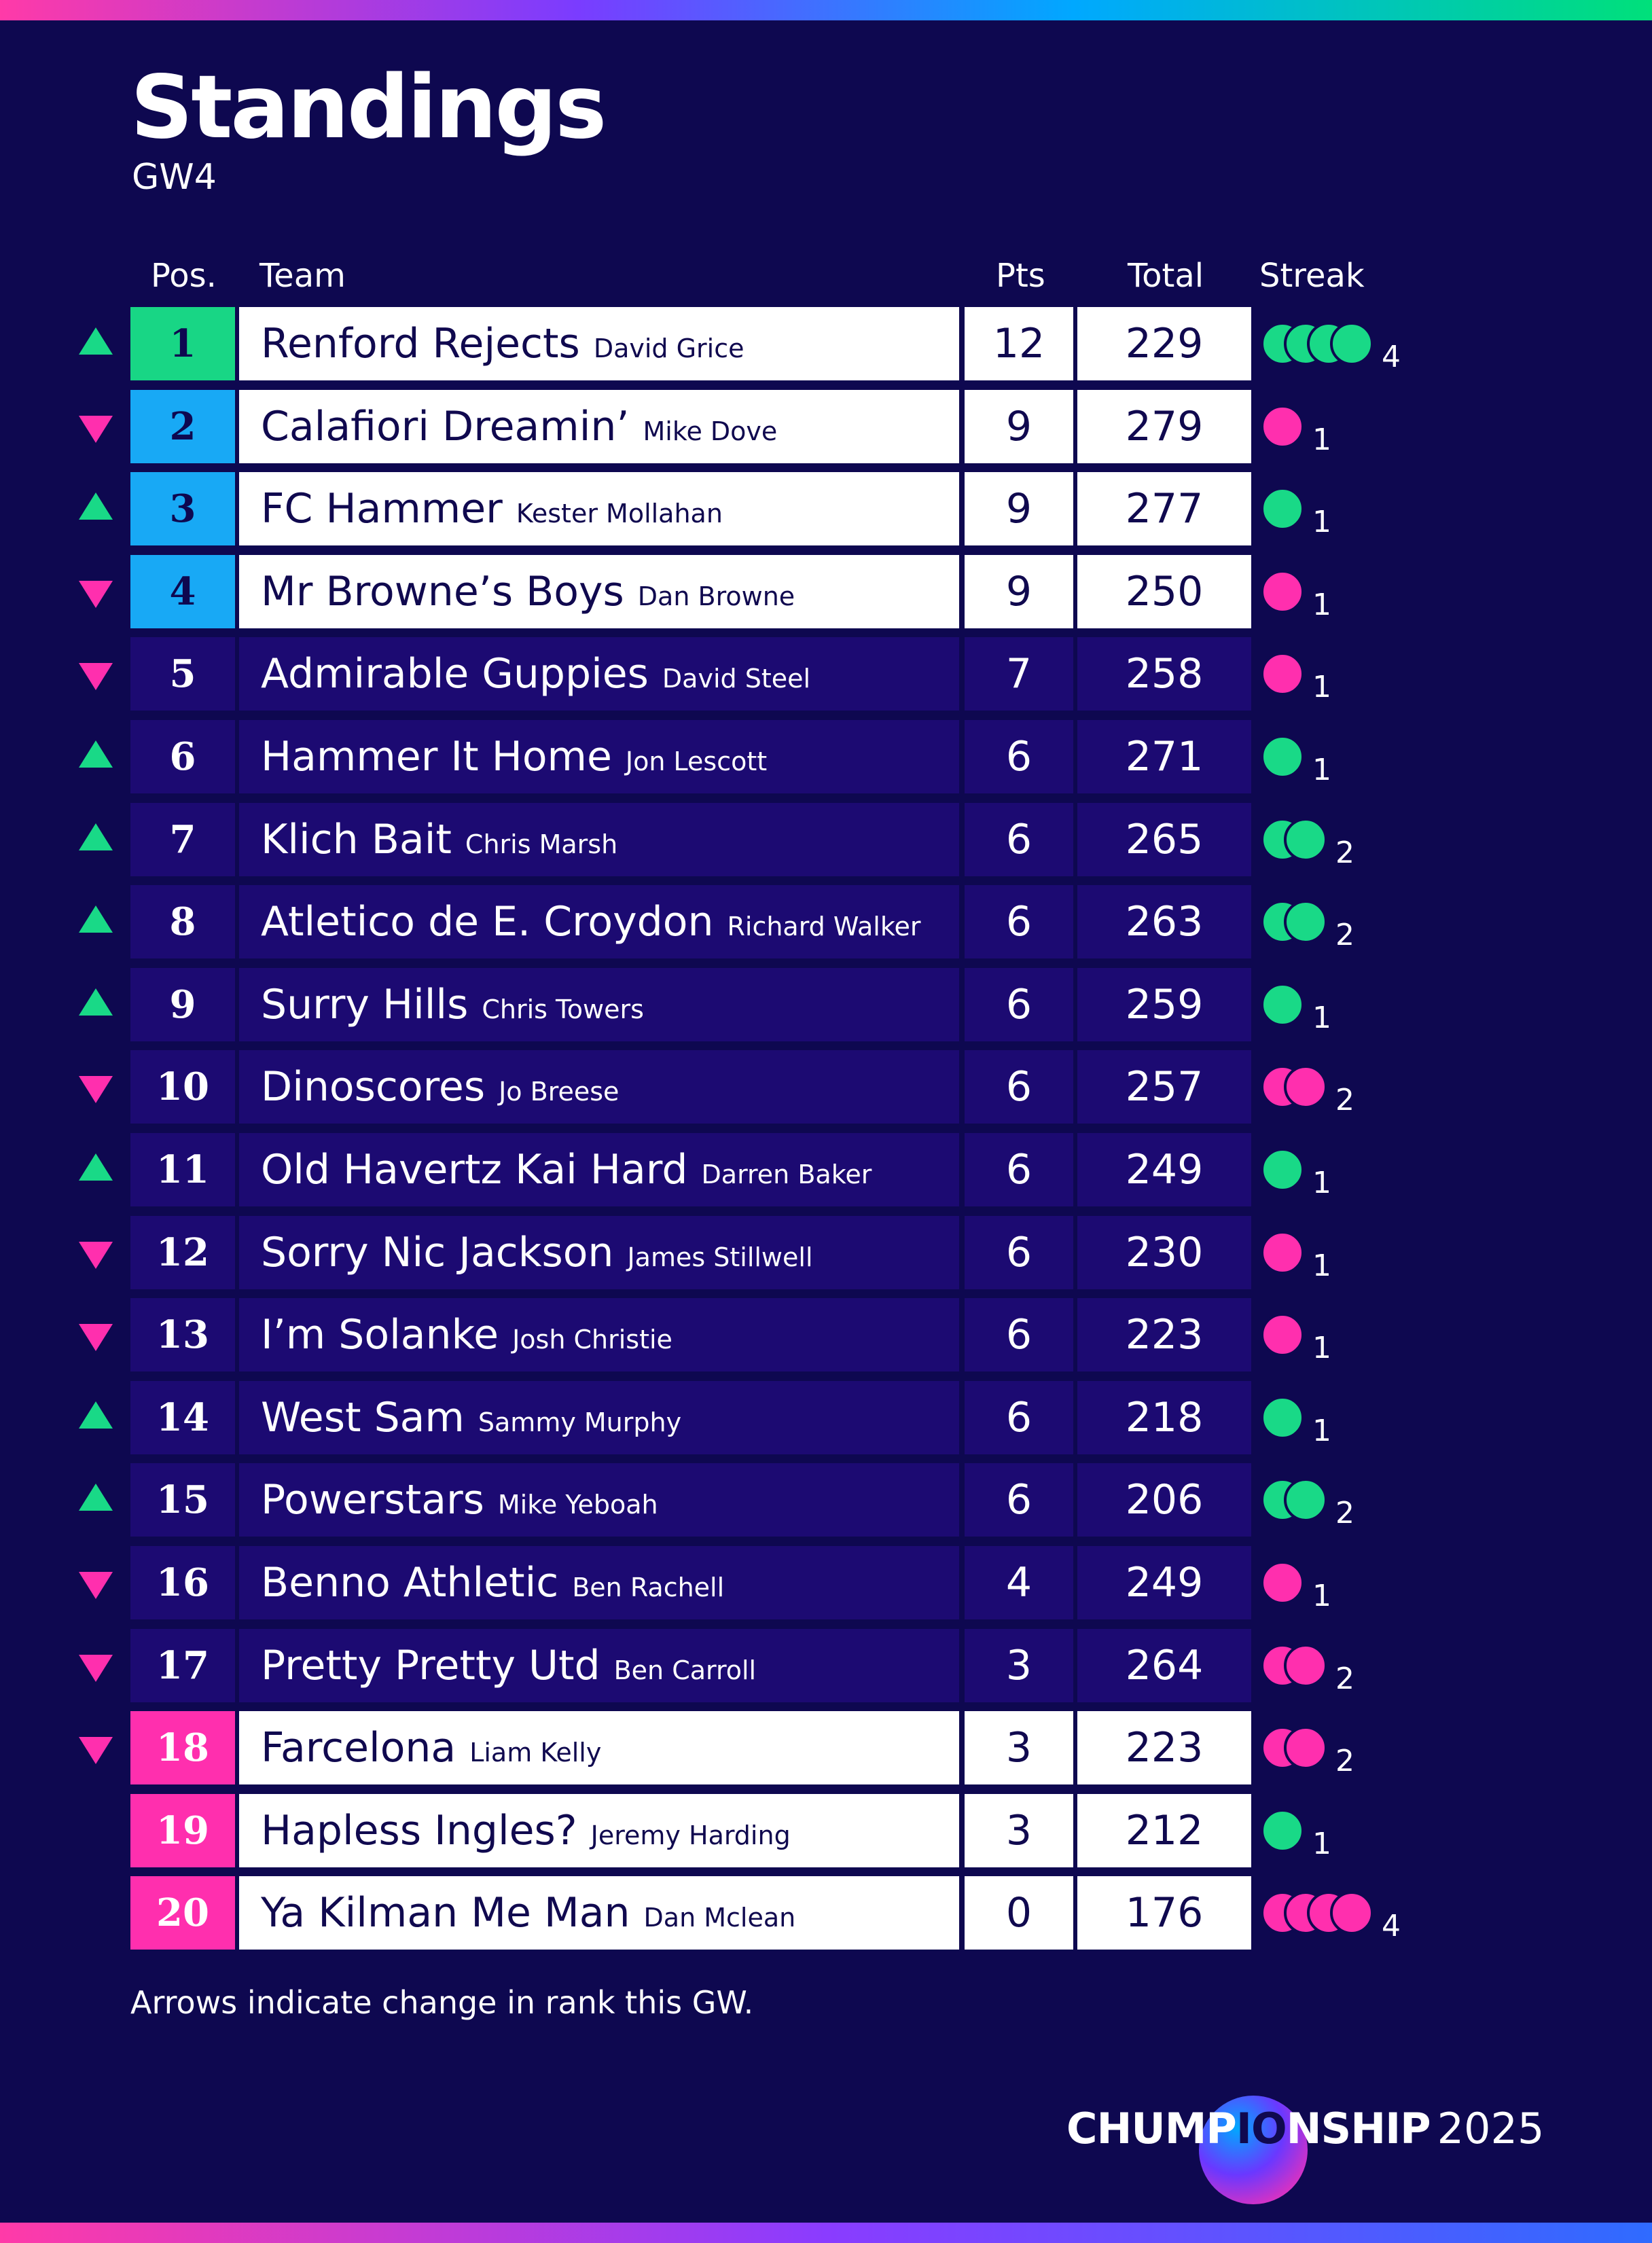 The height and width of the screenshot is (2243, 1652). I want to click on team-cell: Admirable Guppies David Steel, so click(599, 674).